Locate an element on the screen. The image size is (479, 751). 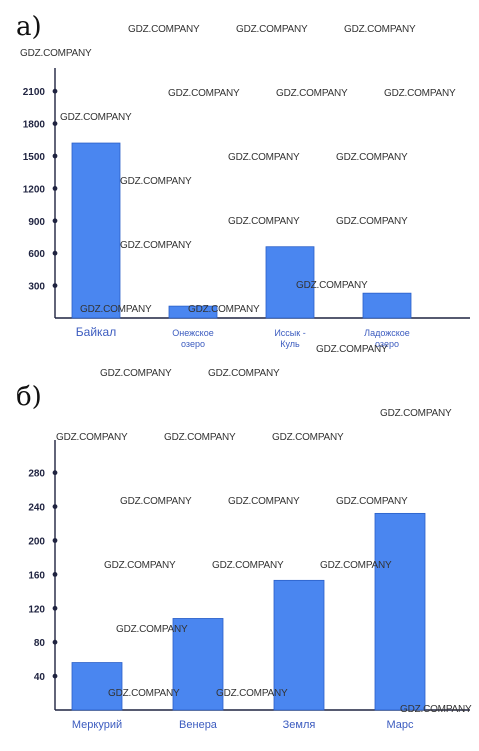
x-category-label: Меркурий is located at coordinates (97, 725).